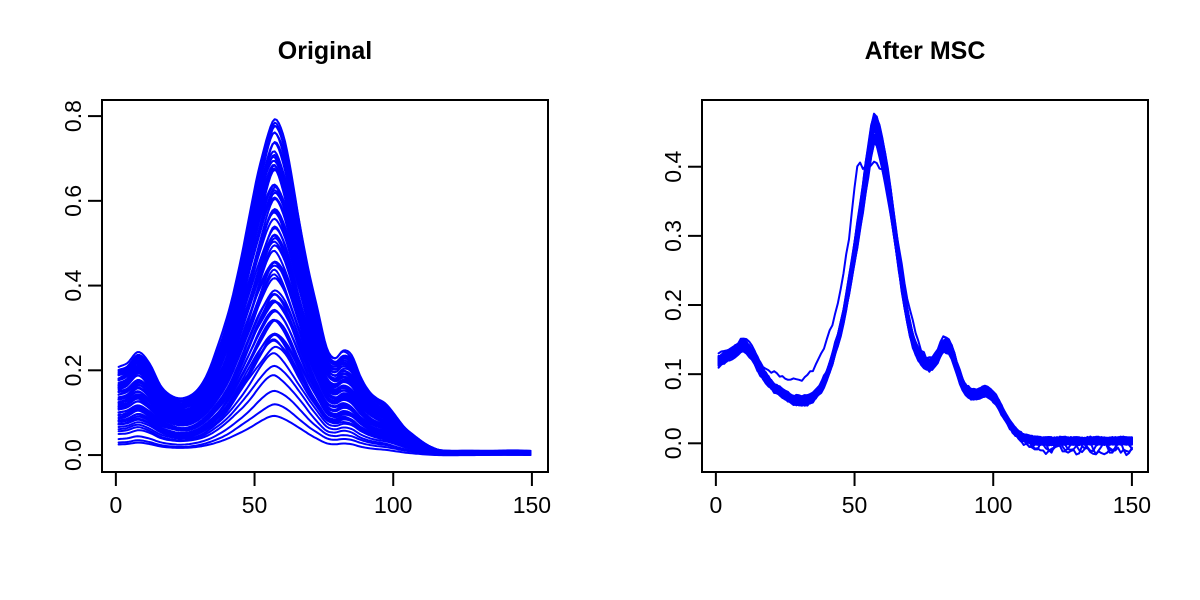 The width and height of the screenshot is (1200, 600). What do you see at coordinates (673, 236) in the screenshot?
I see `y-tick-label: 0.3` at bounding box center [673, 236].